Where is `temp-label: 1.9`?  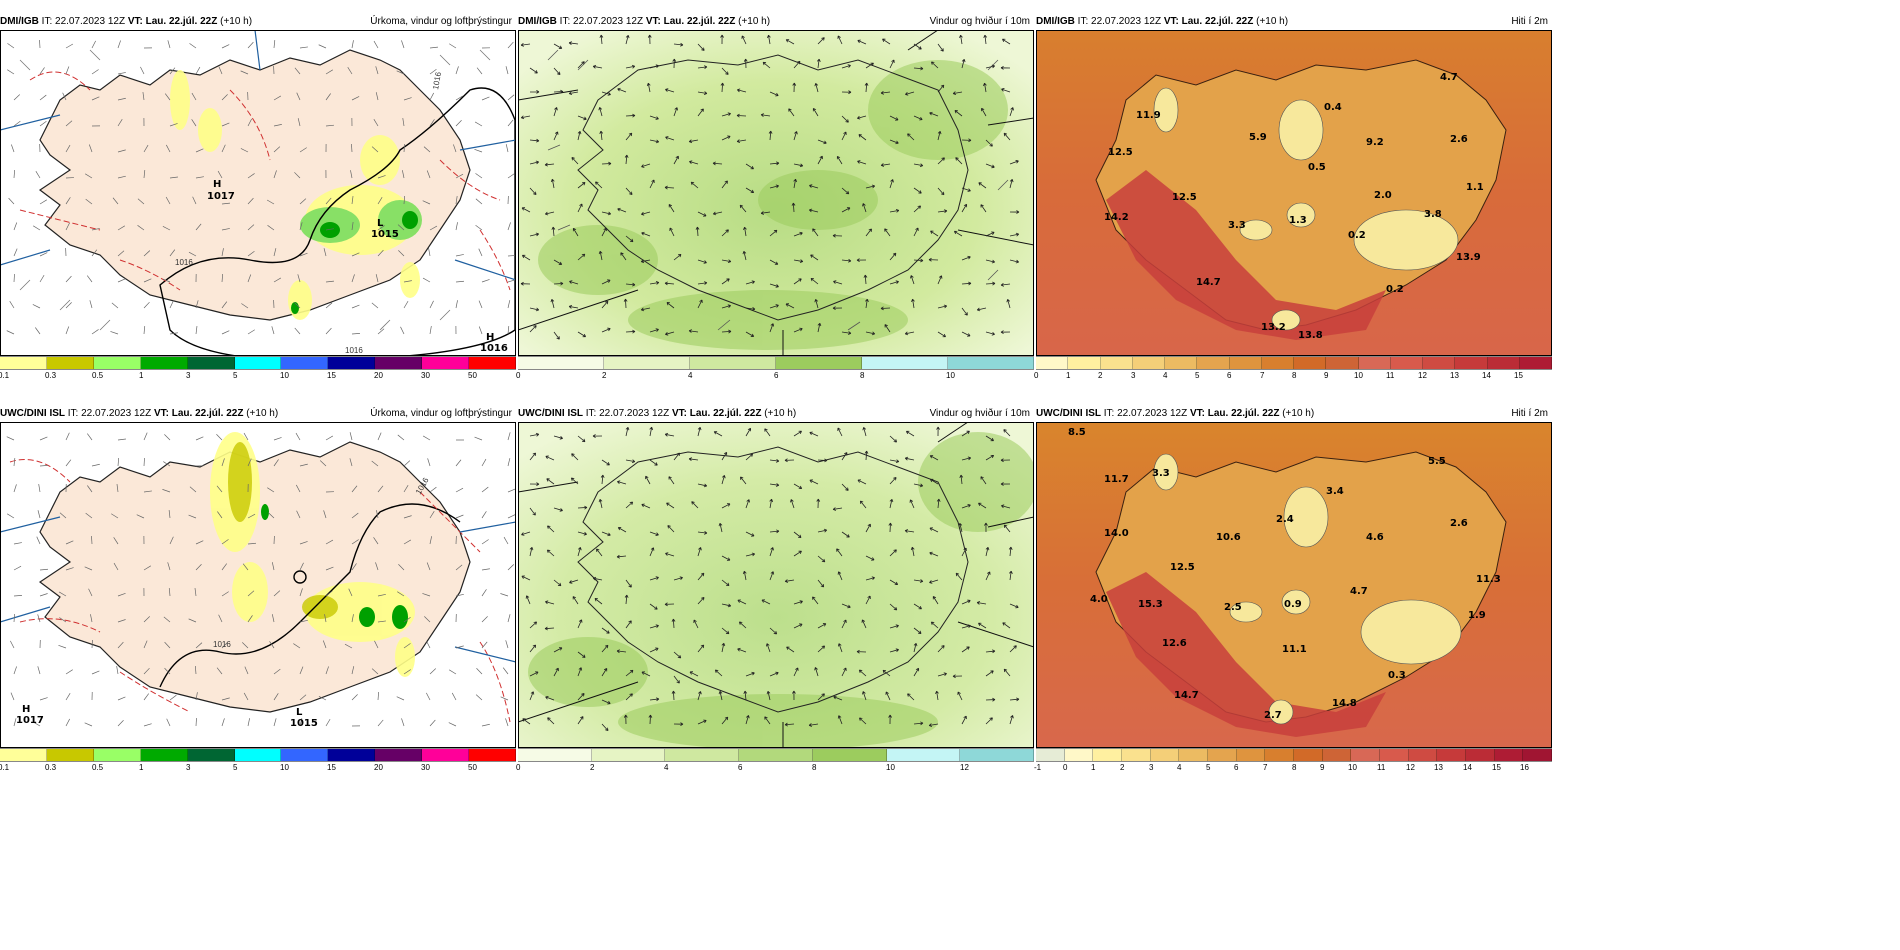 temp-label: 1.9 is located at coordinates (1477, 615).